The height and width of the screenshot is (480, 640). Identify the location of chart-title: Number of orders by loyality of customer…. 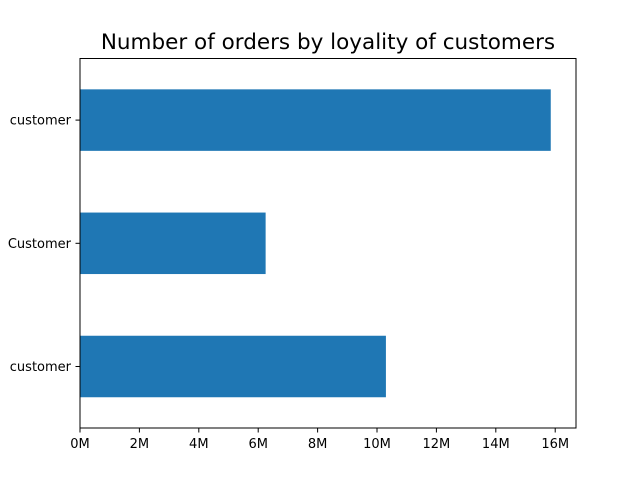
(328, 42).